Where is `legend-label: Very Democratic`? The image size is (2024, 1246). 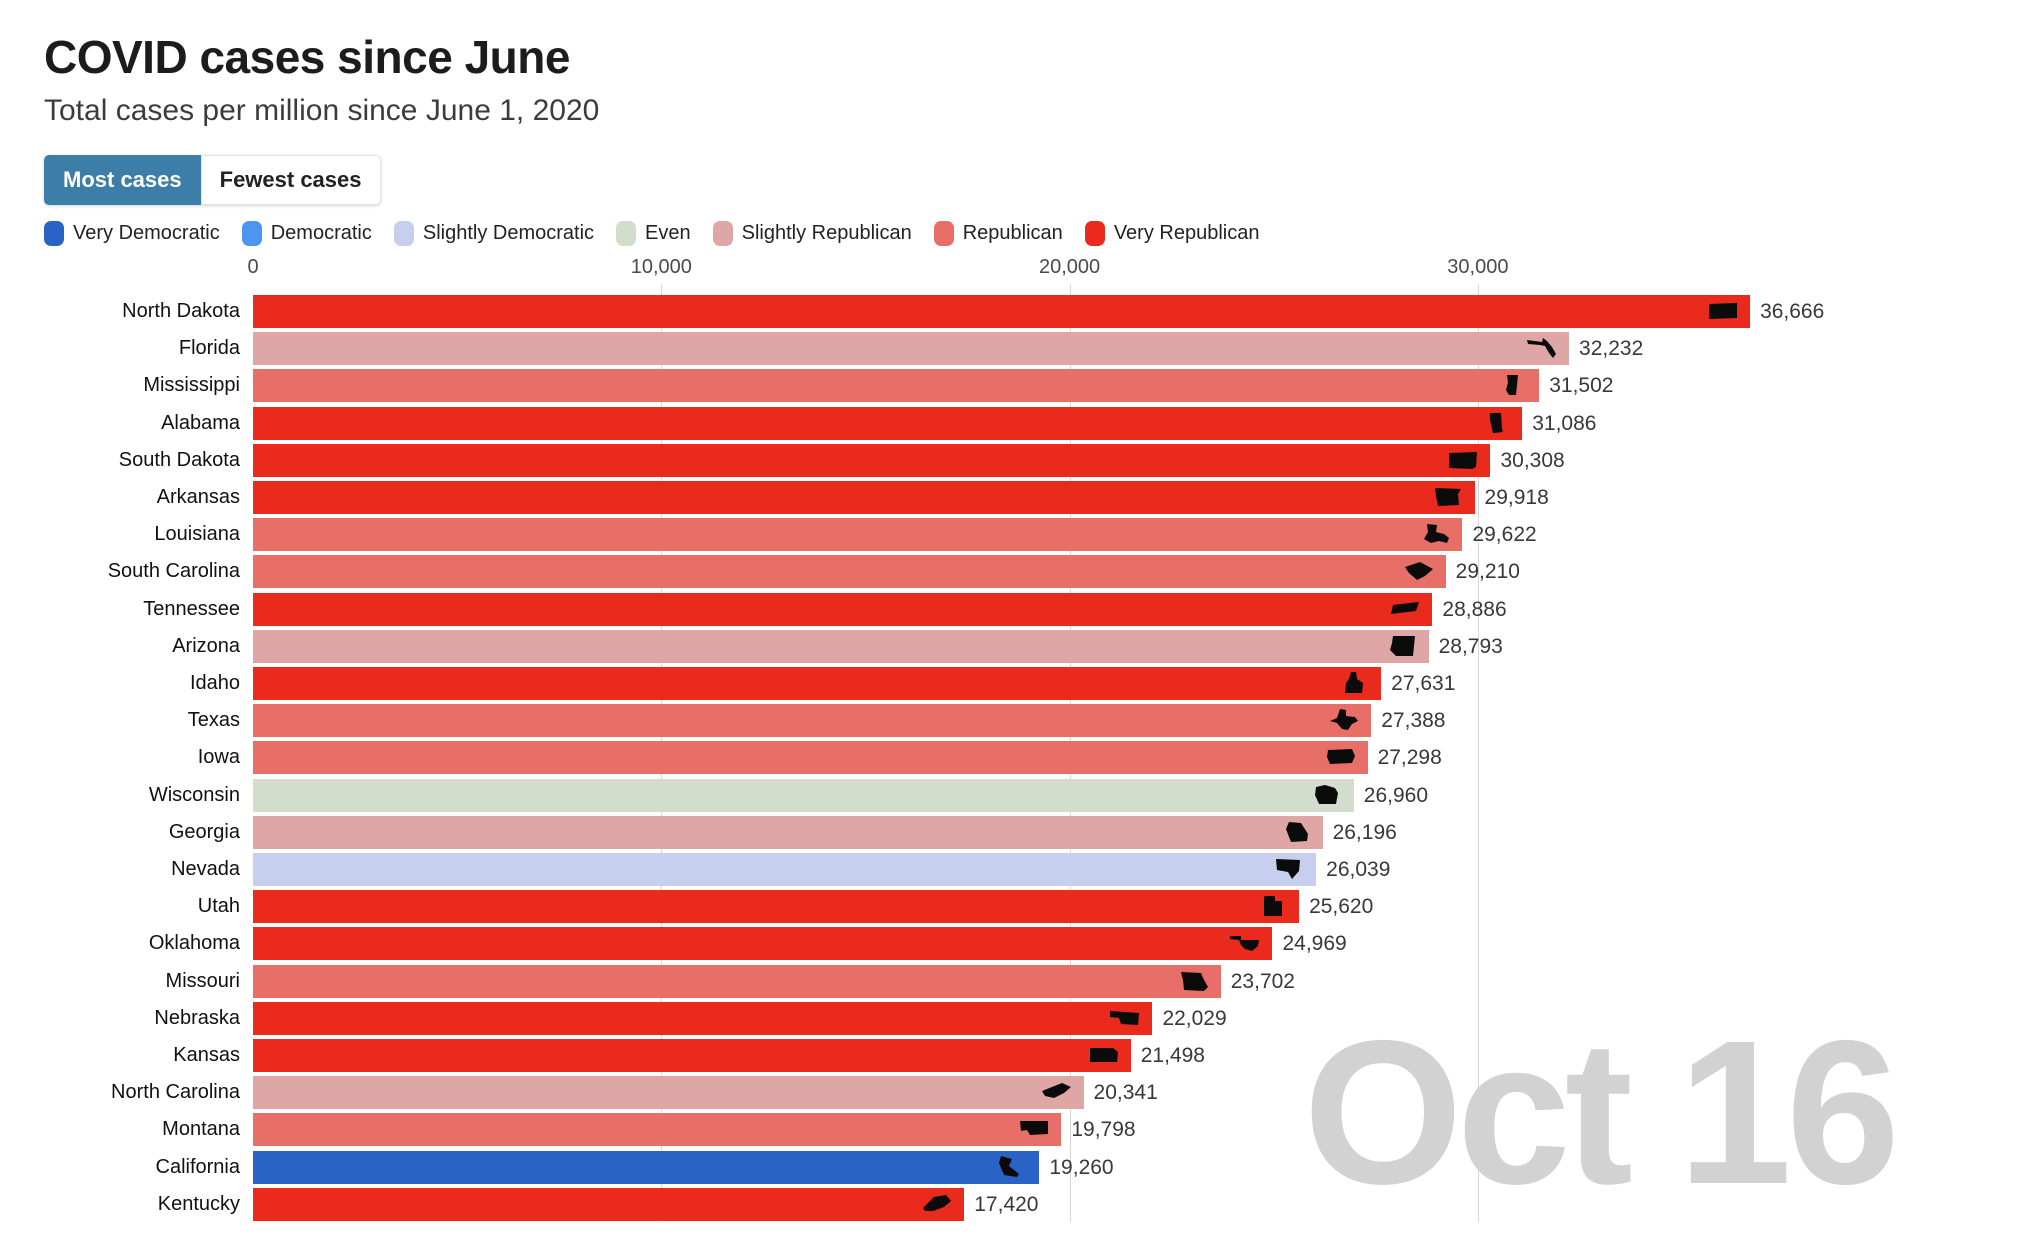 legend-label: Very Democratic is located at coordinates (146, 233).